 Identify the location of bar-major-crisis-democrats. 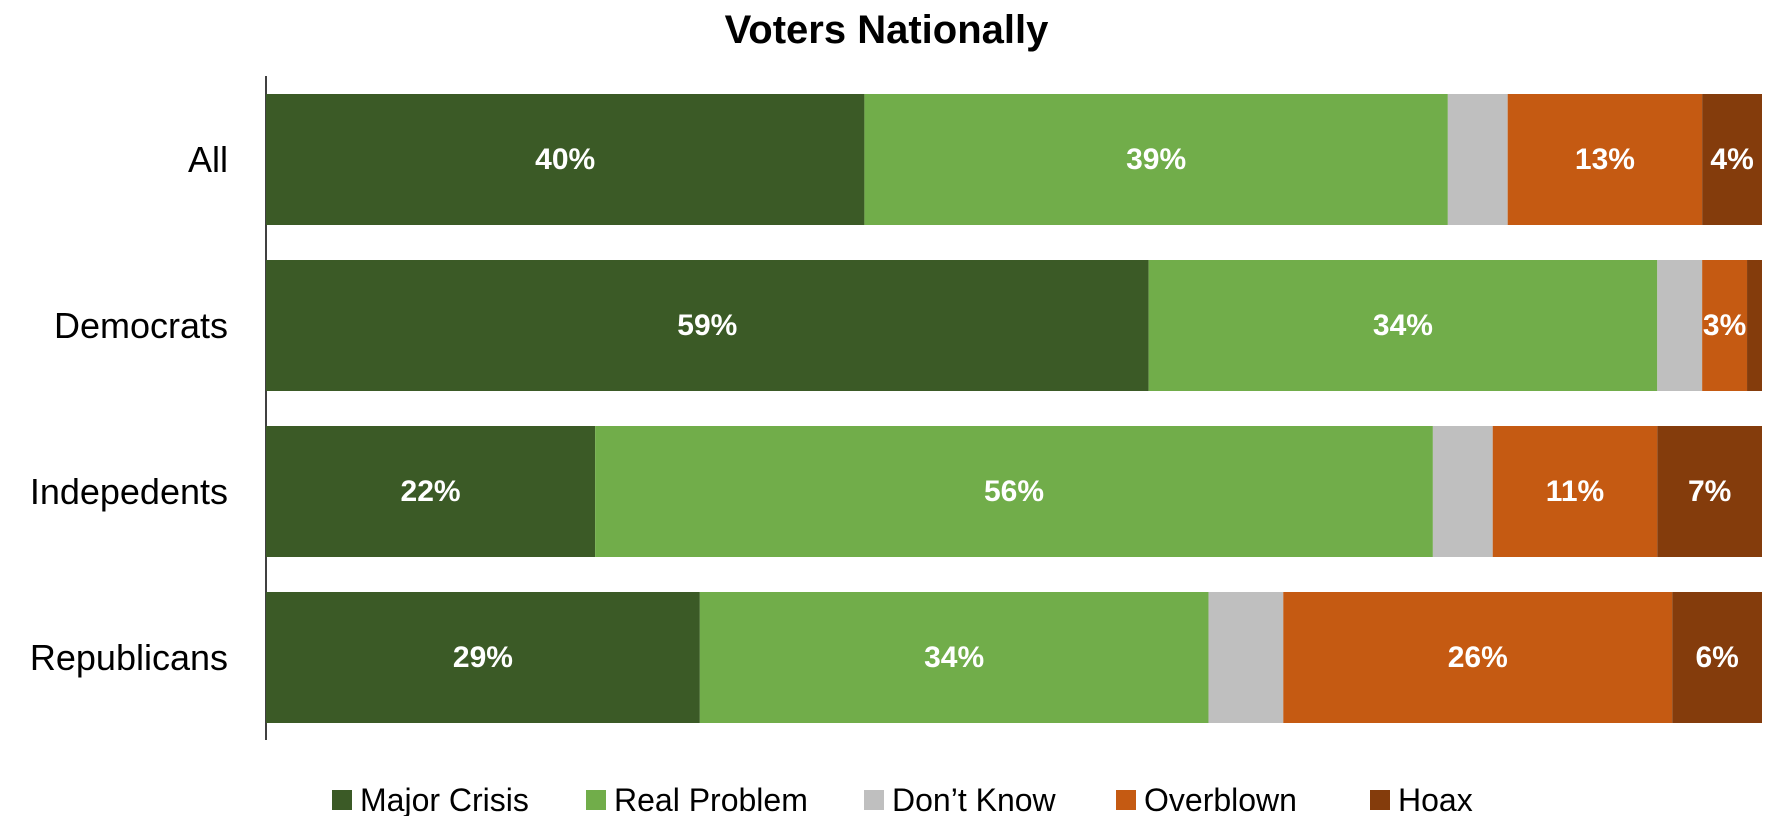
(707, 325).